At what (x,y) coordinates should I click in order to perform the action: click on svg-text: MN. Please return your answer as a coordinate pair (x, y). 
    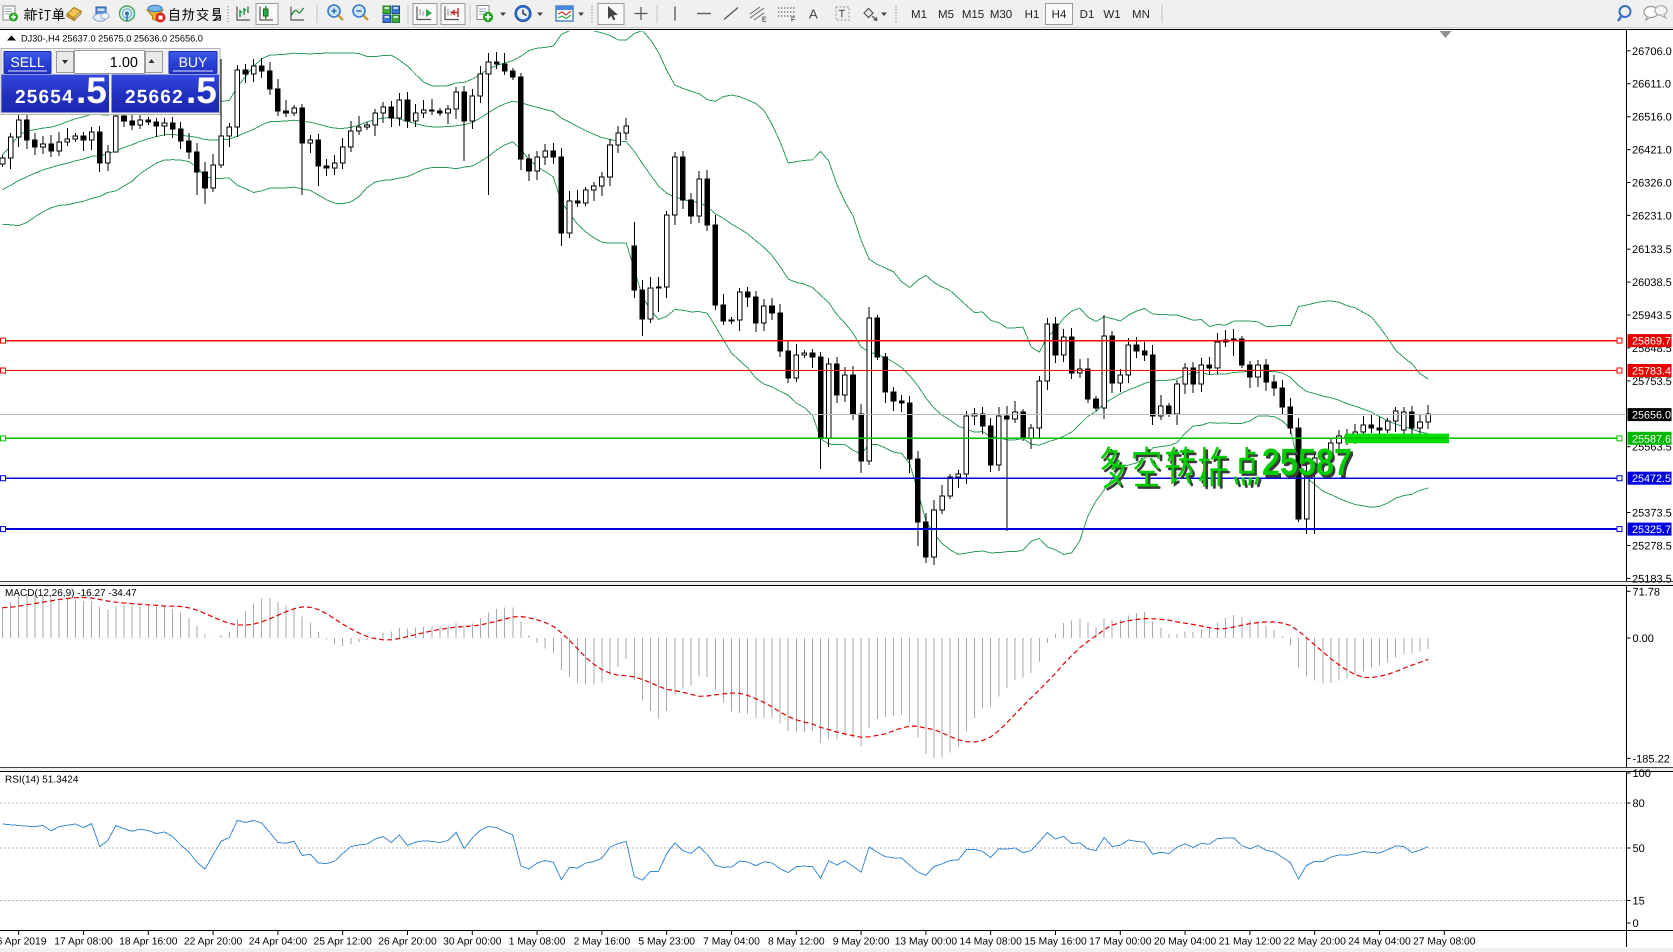
    Looking at the image, I should click on (1141, 15).